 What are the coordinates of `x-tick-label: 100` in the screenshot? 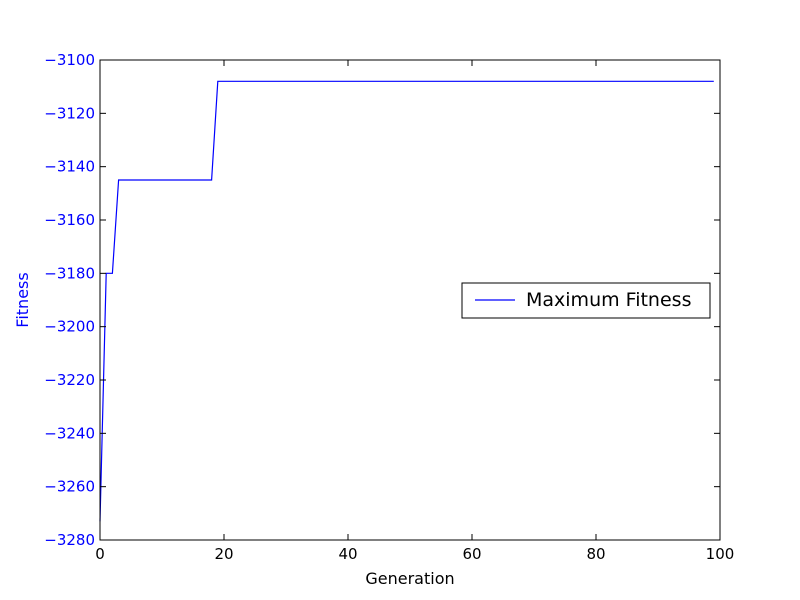 It's located at (720, 554).